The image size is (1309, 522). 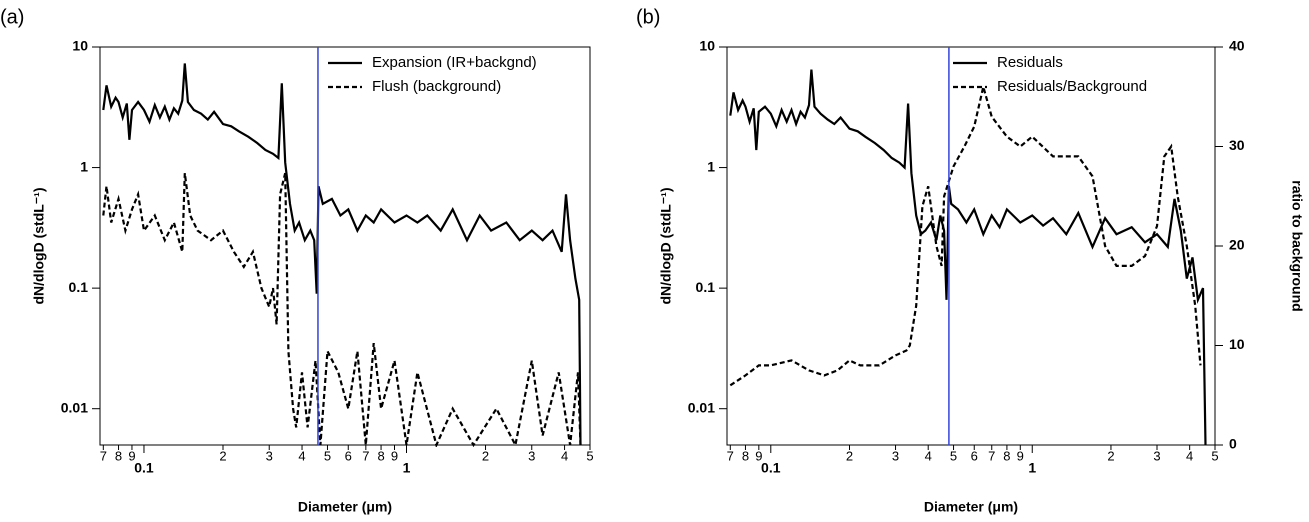 What do you see at coordinates (1237, 344) in the screenshot?
I see `y2-tick-label: 10` at bounding box center [1237, 344].